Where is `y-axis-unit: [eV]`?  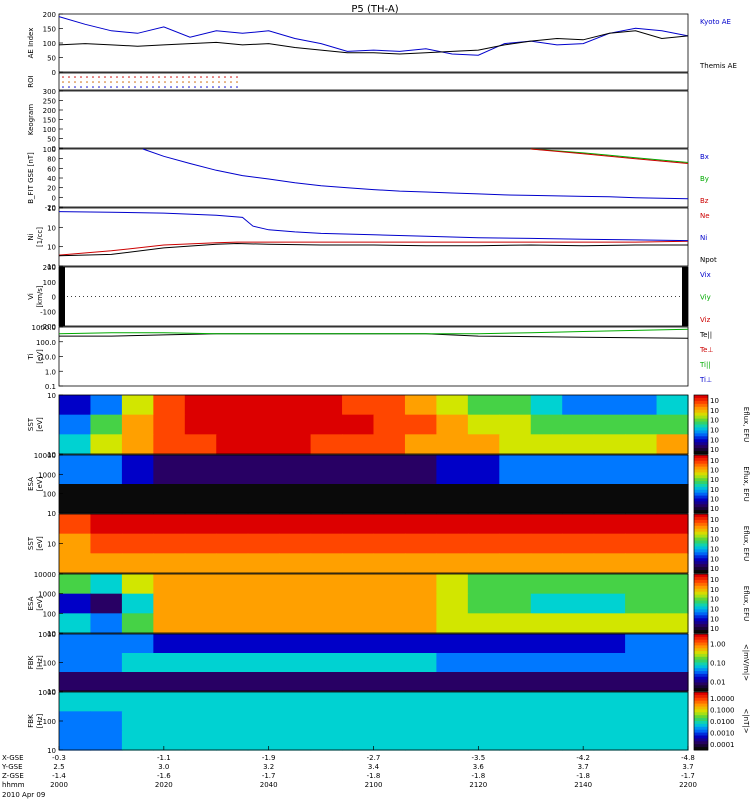 y-axis-unit: [eV] is located at coordinates (40, 356).